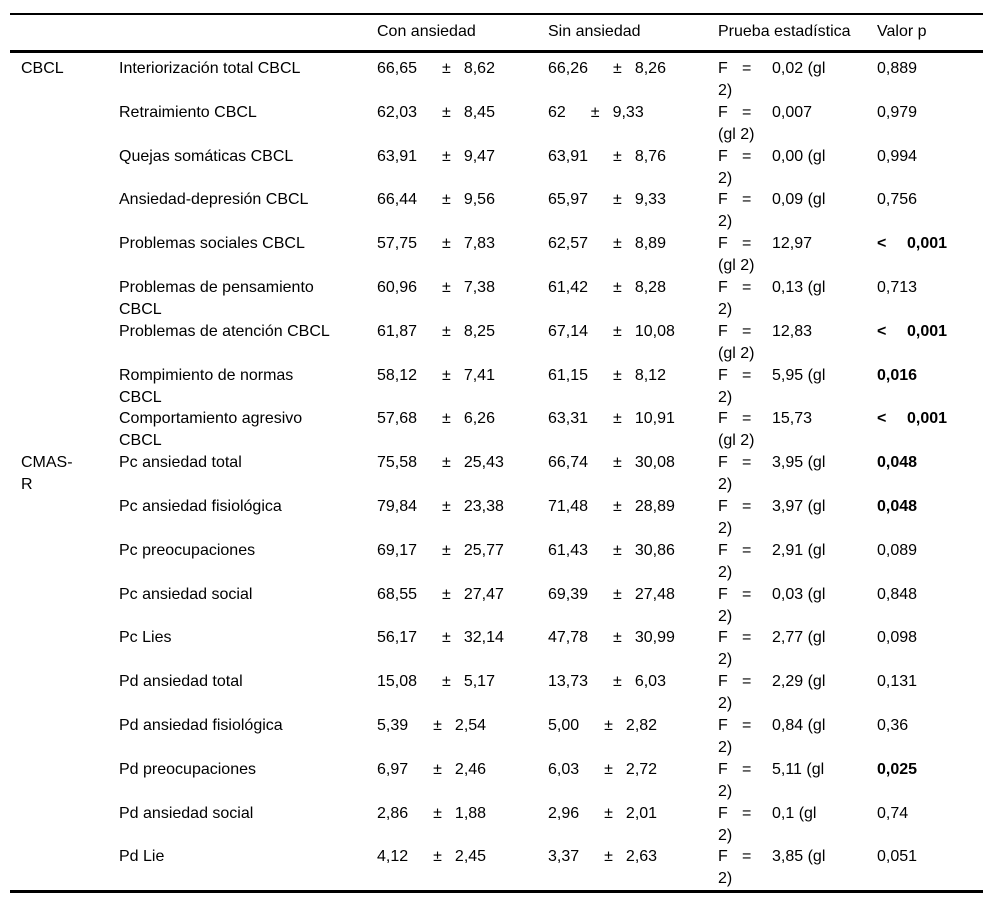 This screenshot has width=992, height=911. I want to click on sd-value: 7,83, so click(479, 244).